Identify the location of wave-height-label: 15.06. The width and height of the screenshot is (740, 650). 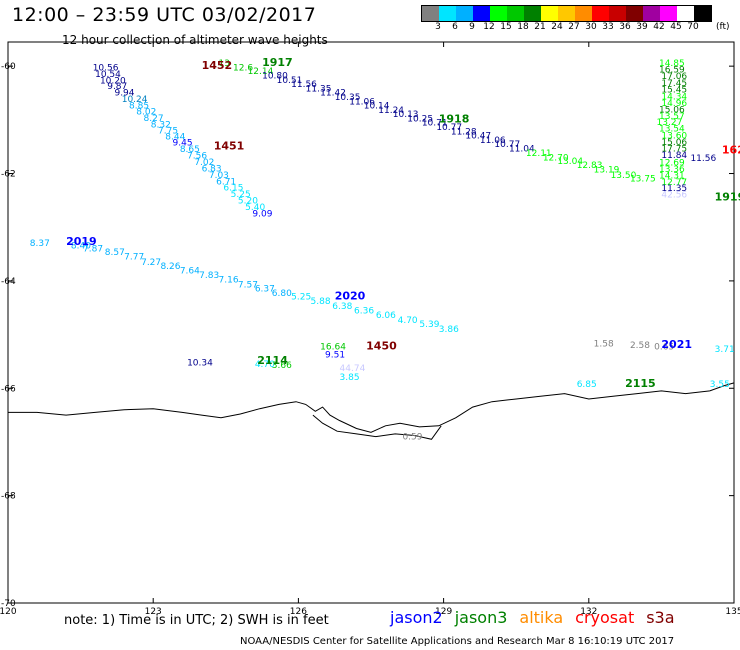
(672, 110).